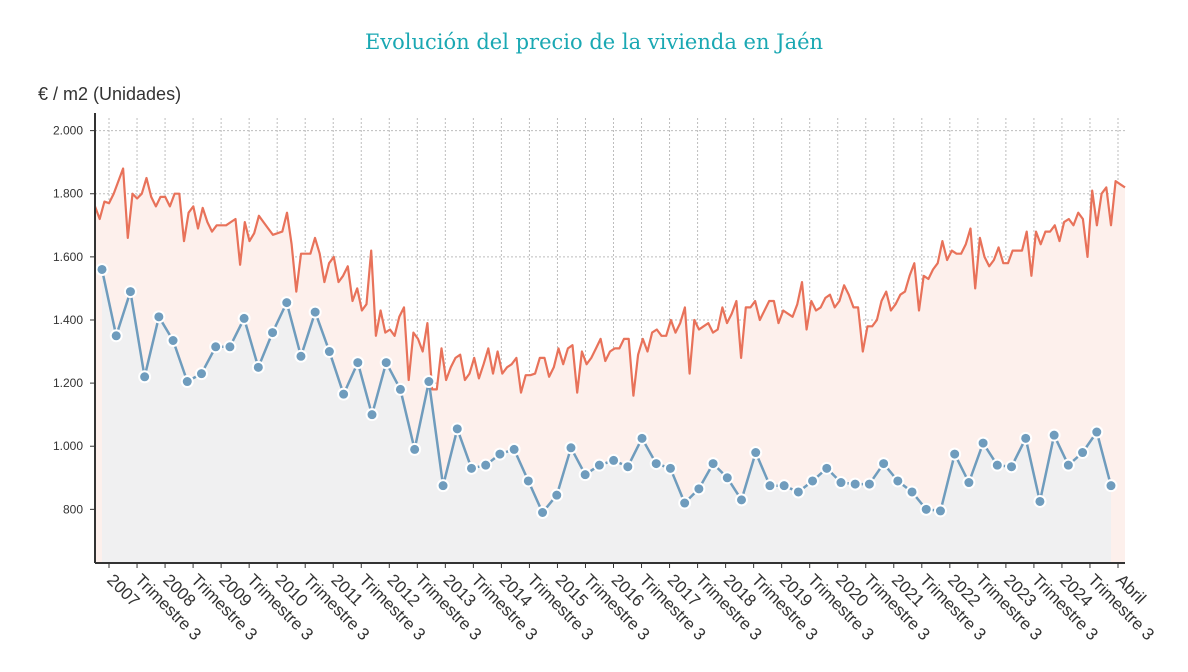 The height and width of the screenshot is (672, 1188). I want to click on y-tick-label: 1.200, so click(68, 383).